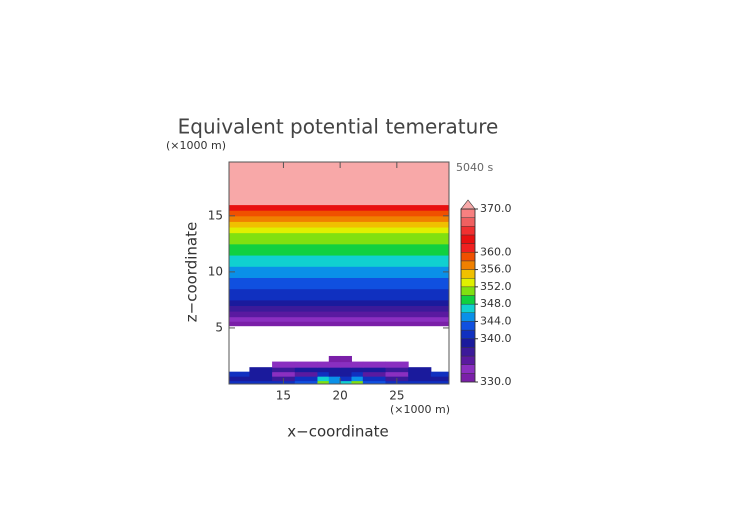 The image size is (752, 532). I want to click on colorbar-tick-label: 356.0, so click(496, 269).